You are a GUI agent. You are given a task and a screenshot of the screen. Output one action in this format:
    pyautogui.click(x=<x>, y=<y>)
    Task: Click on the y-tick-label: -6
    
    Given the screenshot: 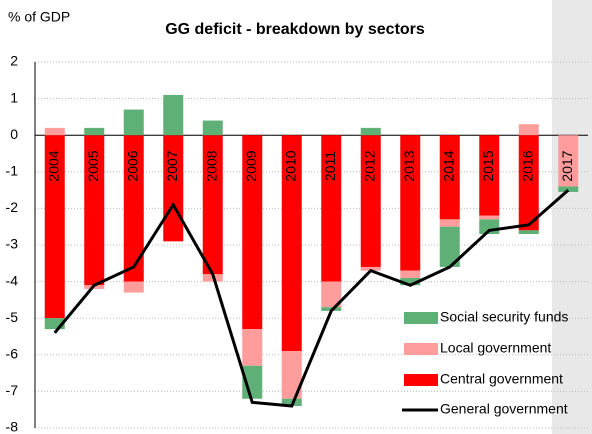 What is the action you would take?
    pyautogui.click(x=12, y=354)
    